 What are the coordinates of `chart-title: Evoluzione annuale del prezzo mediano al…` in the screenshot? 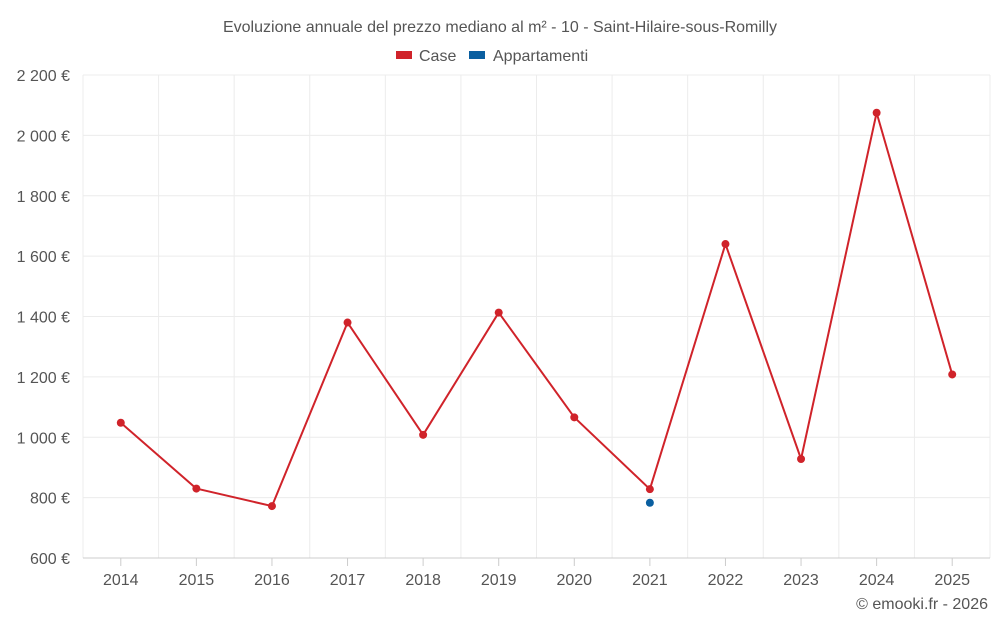 It's located at (500, 27).